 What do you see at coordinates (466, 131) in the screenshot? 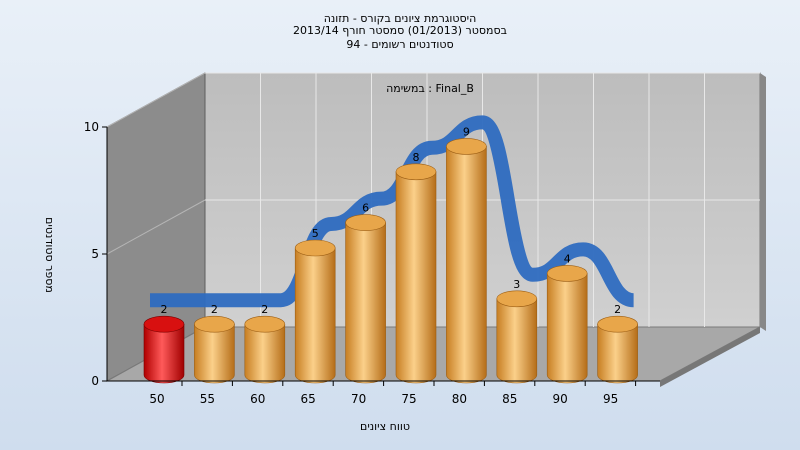
I see `data-label: 9` at bounding box center [466, 131].